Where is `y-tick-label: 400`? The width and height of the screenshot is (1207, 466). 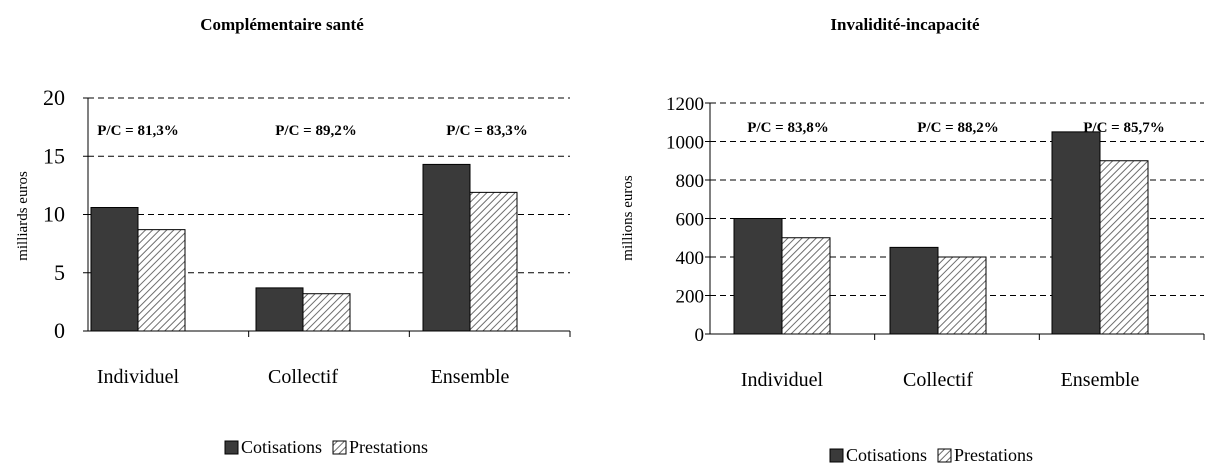
y-tick-label: 400 is located at coordinates (690, 258).